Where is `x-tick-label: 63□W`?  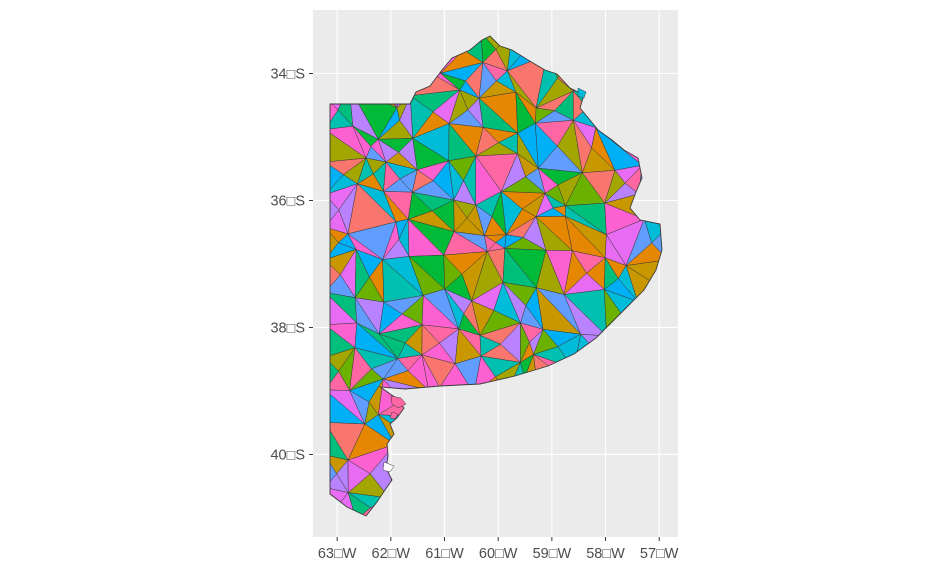 x-tick-label: 63□W is located at coordinates (337, 554).